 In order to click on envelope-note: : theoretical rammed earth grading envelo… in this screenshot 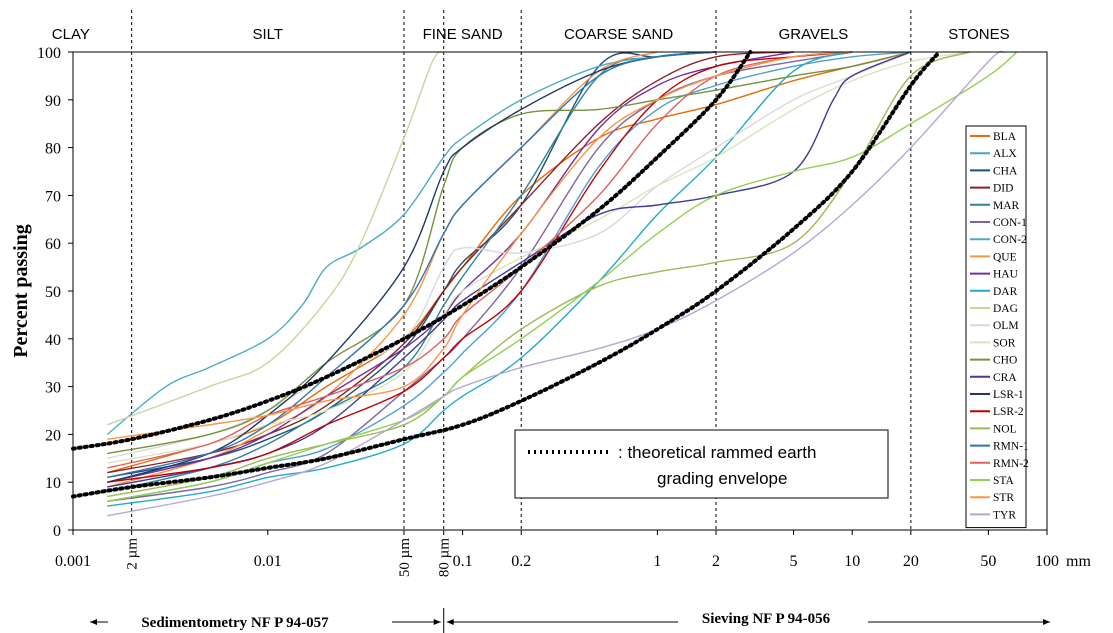, I will do `click(701, 464)`.